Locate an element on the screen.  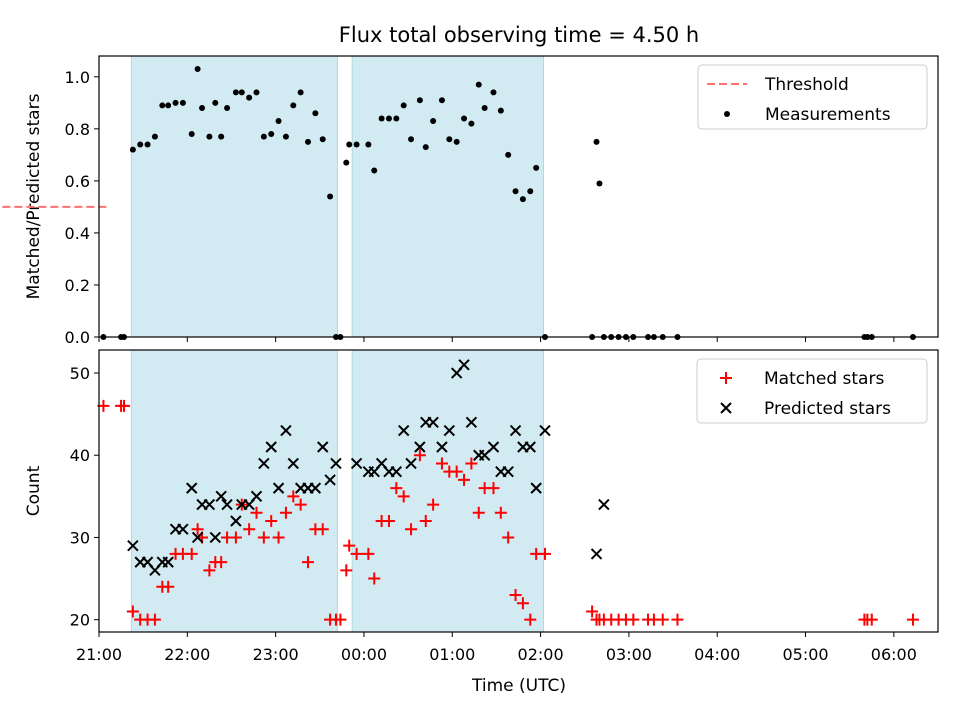
chart-title: Flux total observing time = 4.50 h is located at coordinates (519, 35).